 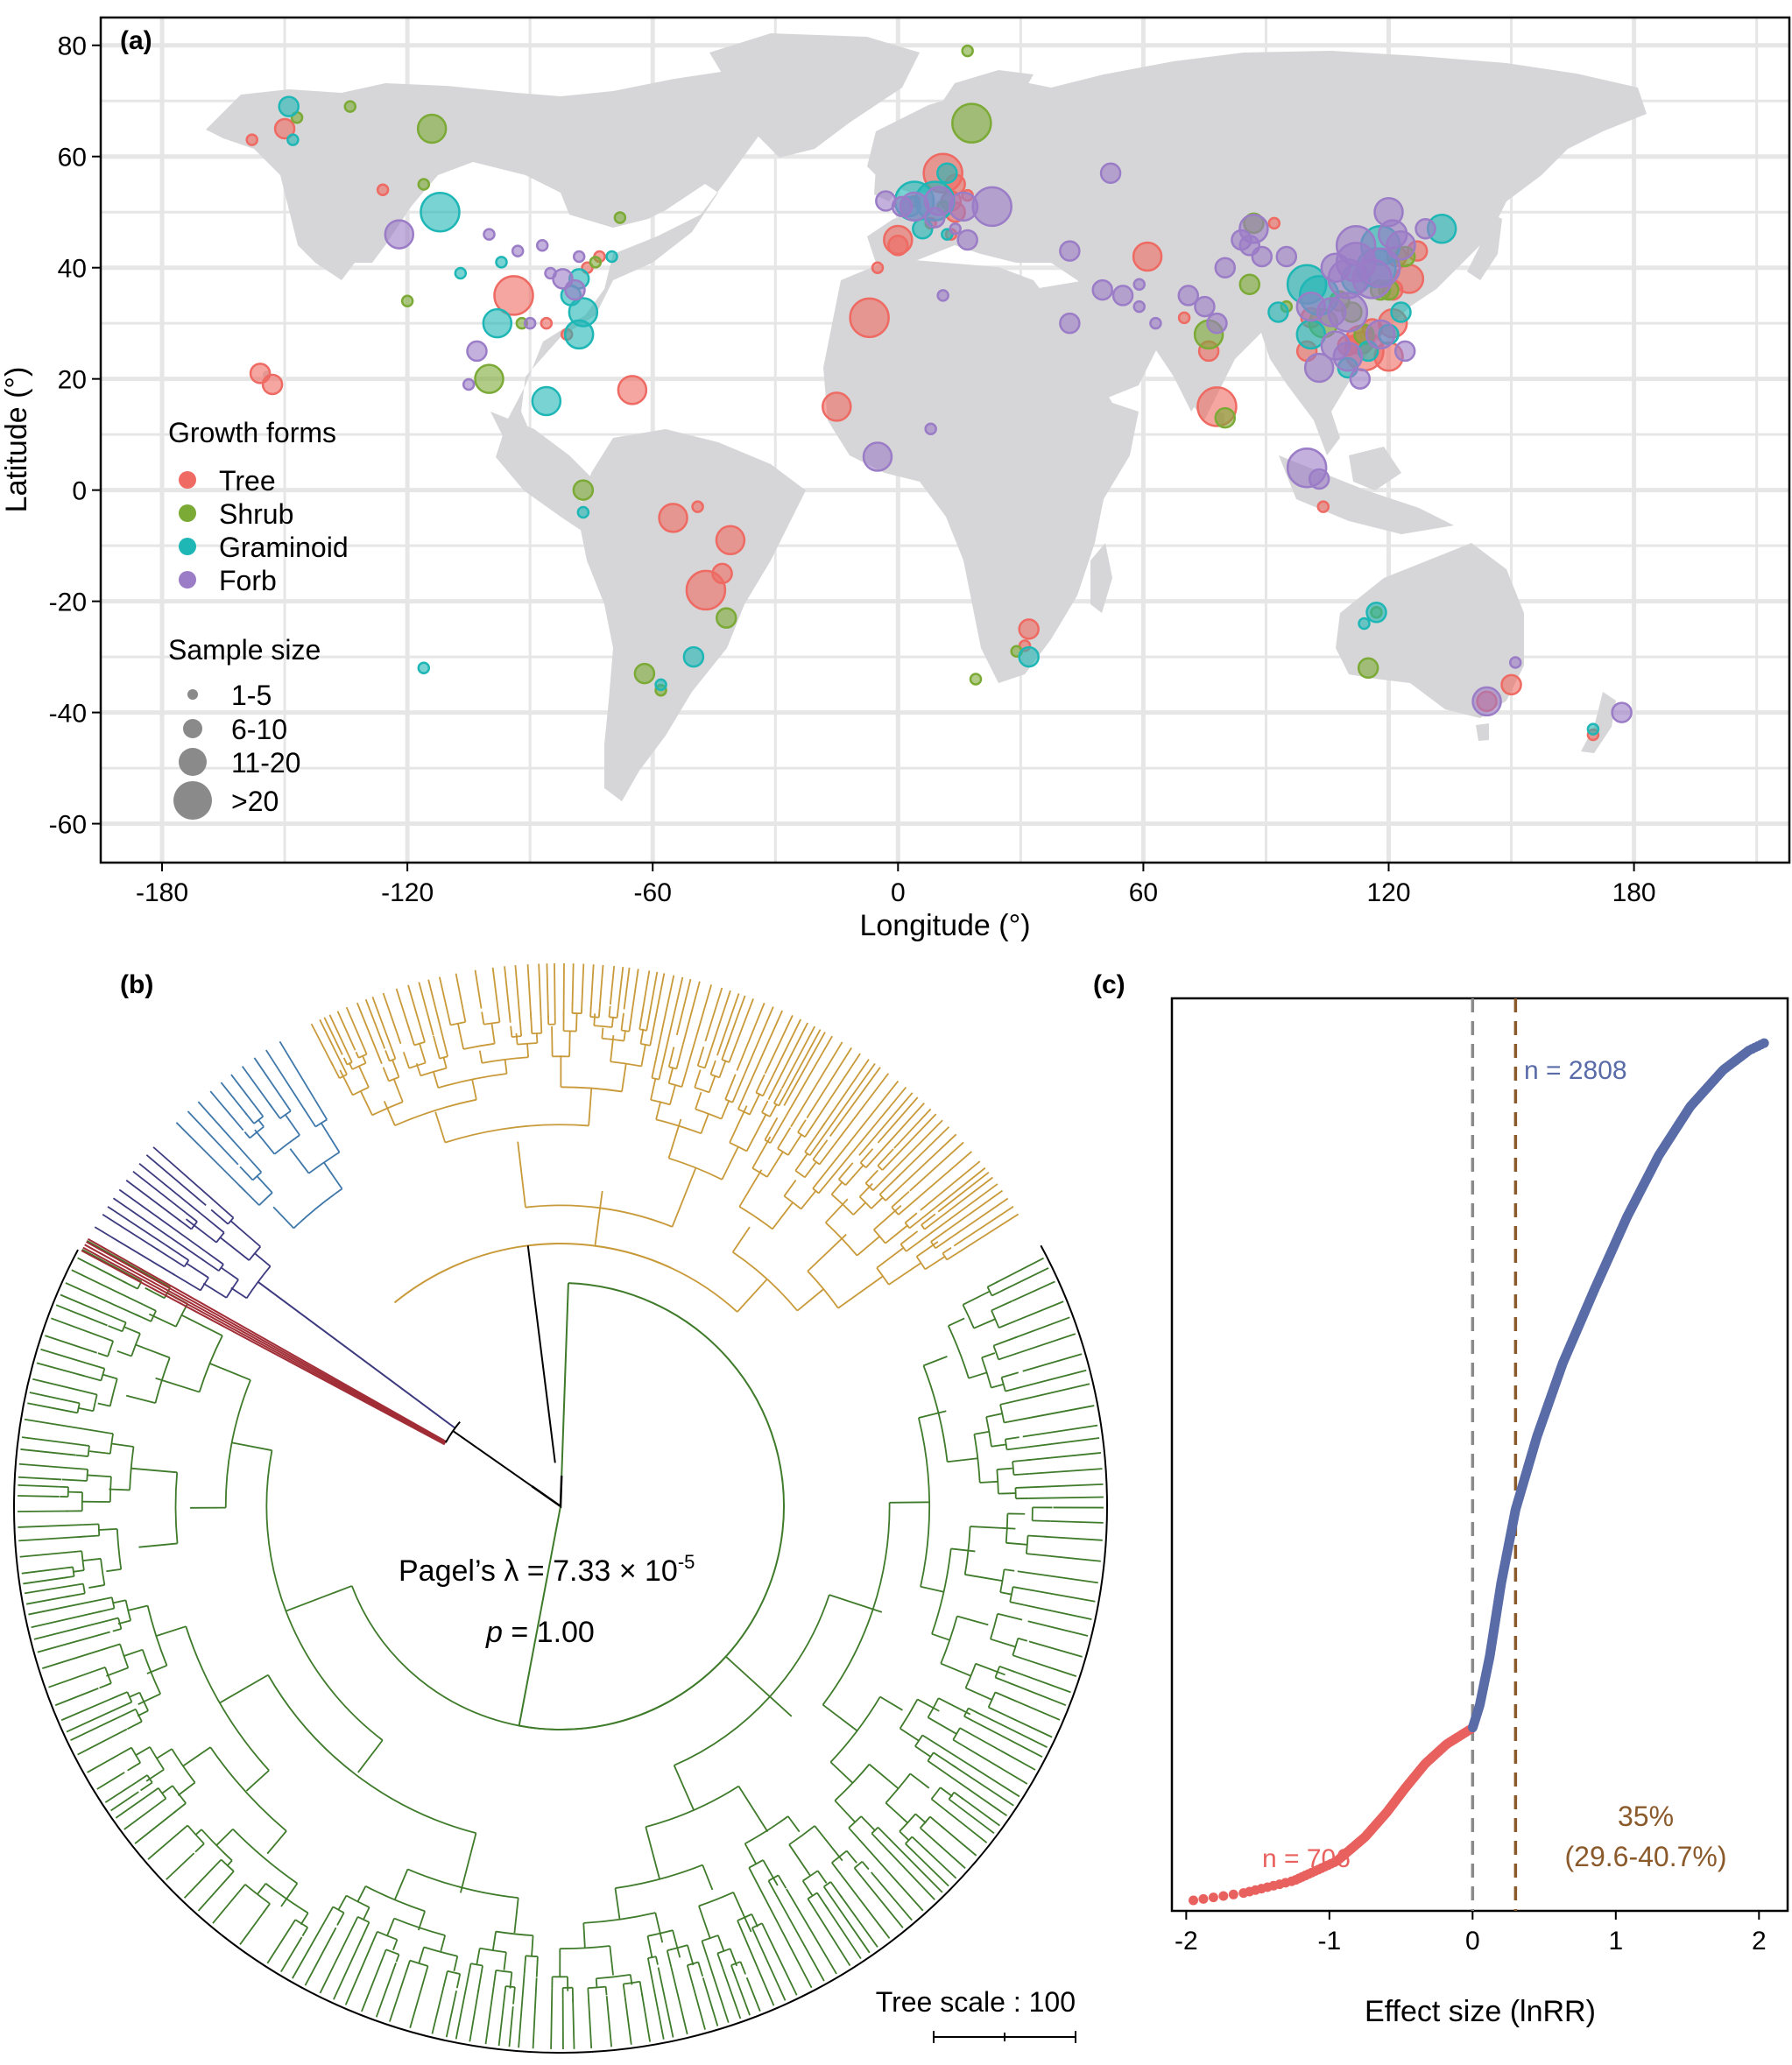 What do you see at coordinates (1759, 1941) in the screenshot?
I see `x-tick-label: 2` at bounding box center [1759, 1941].